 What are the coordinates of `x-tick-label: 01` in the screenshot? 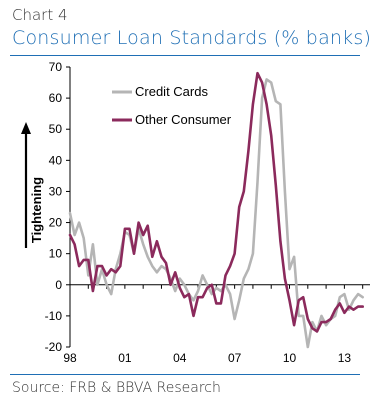 It's located at (125, 358).